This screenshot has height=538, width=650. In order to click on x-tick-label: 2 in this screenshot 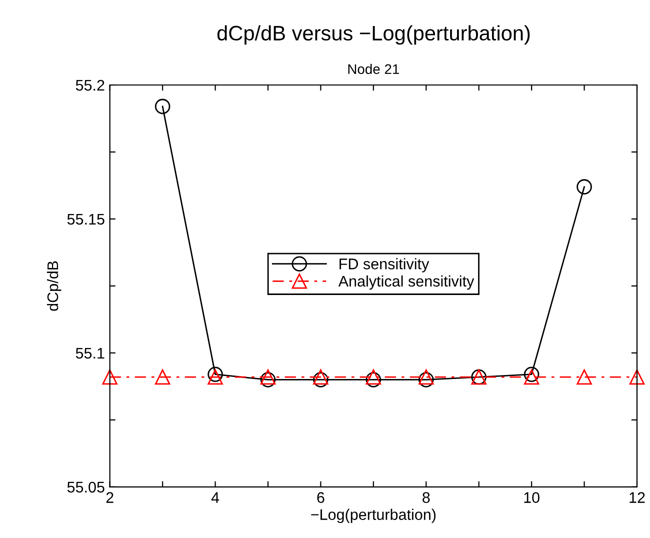, I will do `click(110, 497)`.